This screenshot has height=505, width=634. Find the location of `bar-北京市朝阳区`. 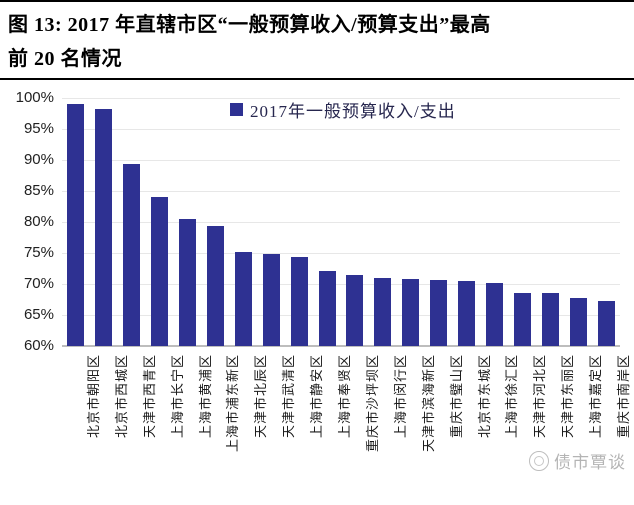

bar-北京市朝阳区 is located at coordinates (76, 224).